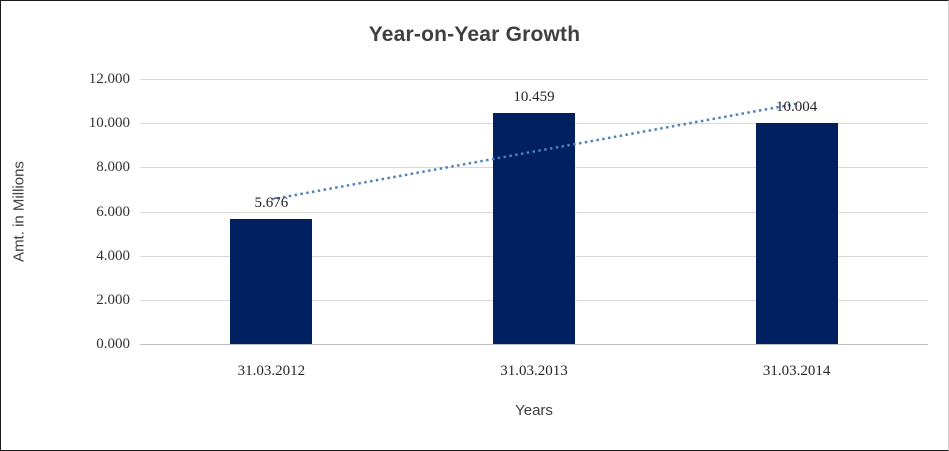  What do you see at coordinates (534, 97) in the screenshot?
I see `data-label: 10.459` at bounding box center [534, 97].